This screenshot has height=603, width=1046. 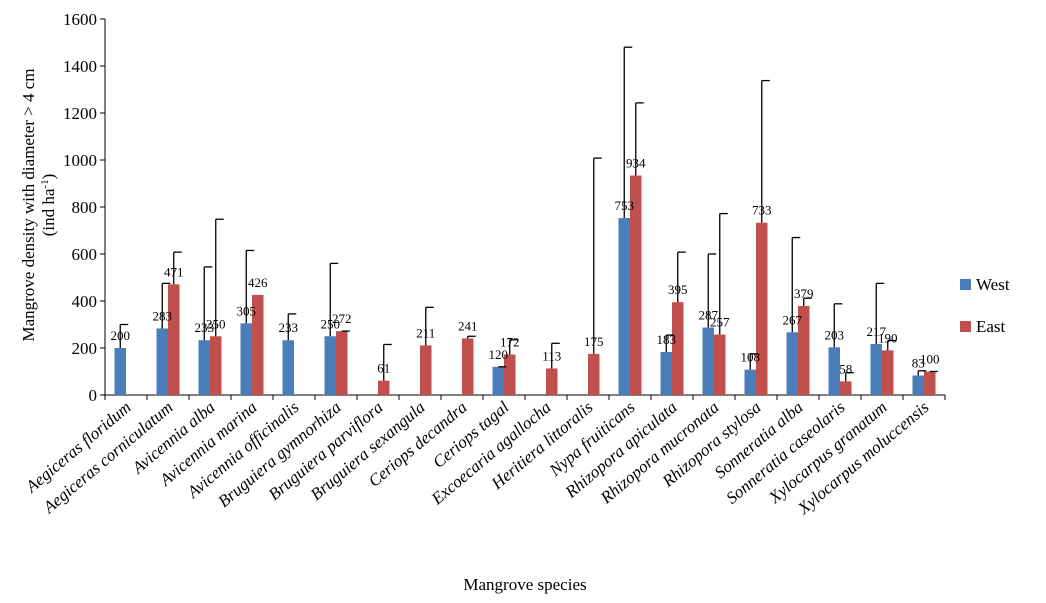 What do you see at coordinates (425, 332) in the screenshot?
I see `data-label-east: 211` at bounding box center [425, 332].